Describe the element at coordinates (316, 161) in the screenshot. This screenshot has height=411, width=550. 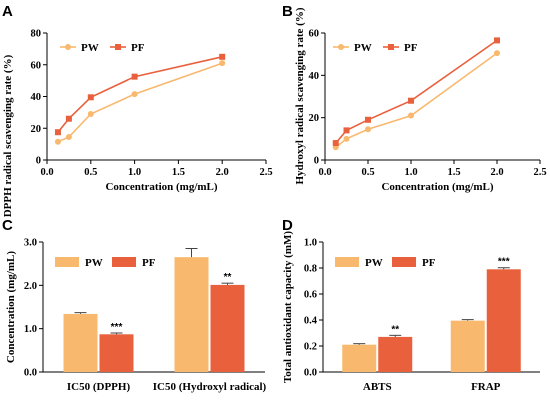
I see `panel-b-y-tick-label: 0` at that location.